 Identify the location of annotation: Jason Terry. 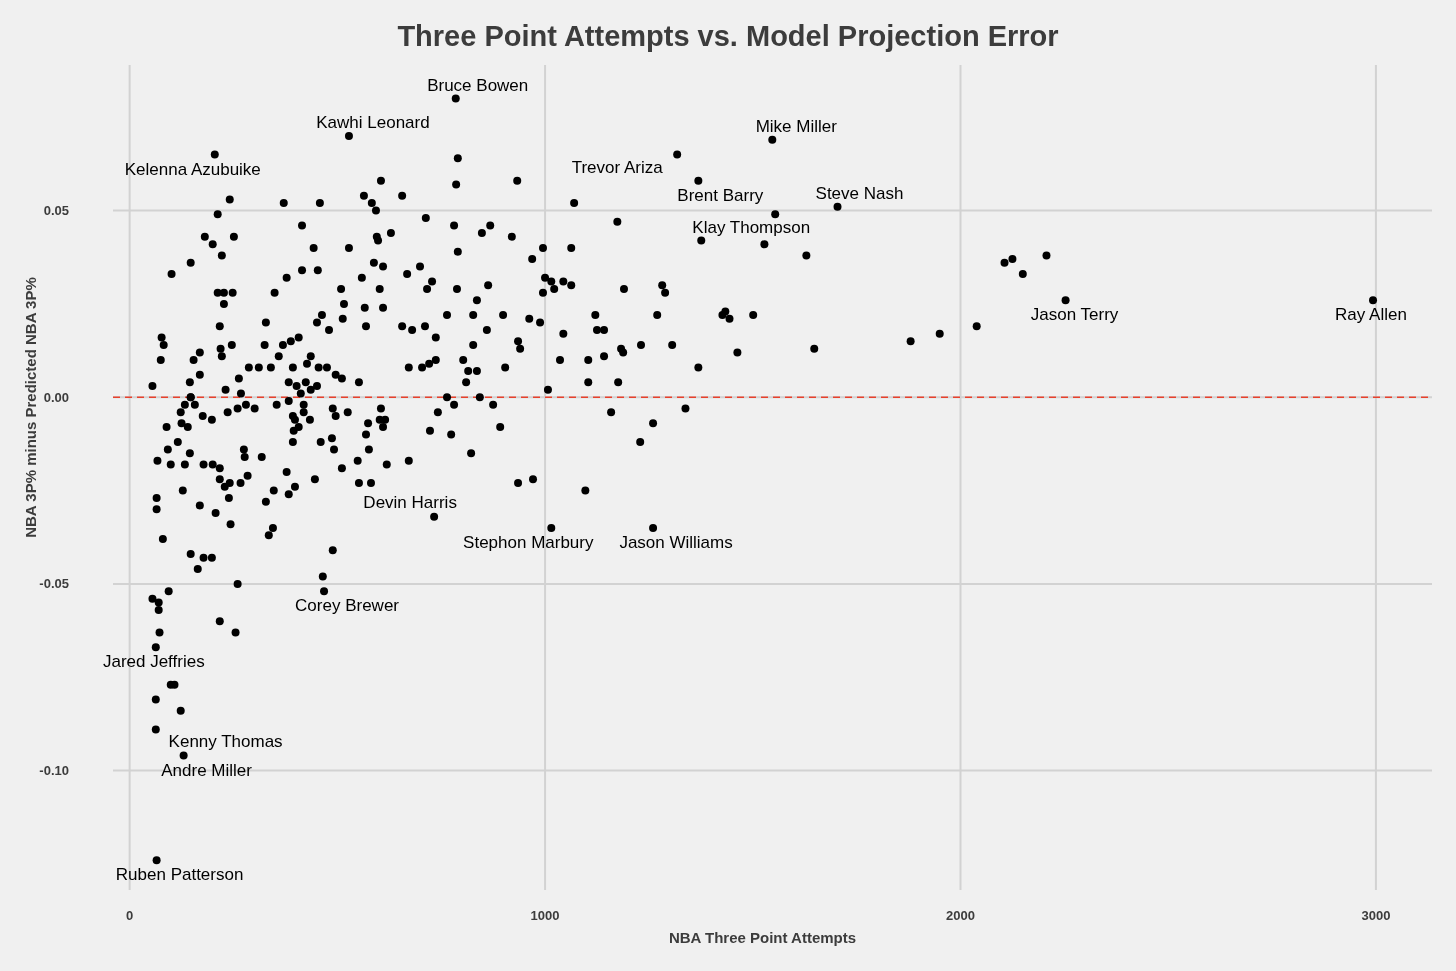
(1074, 315).